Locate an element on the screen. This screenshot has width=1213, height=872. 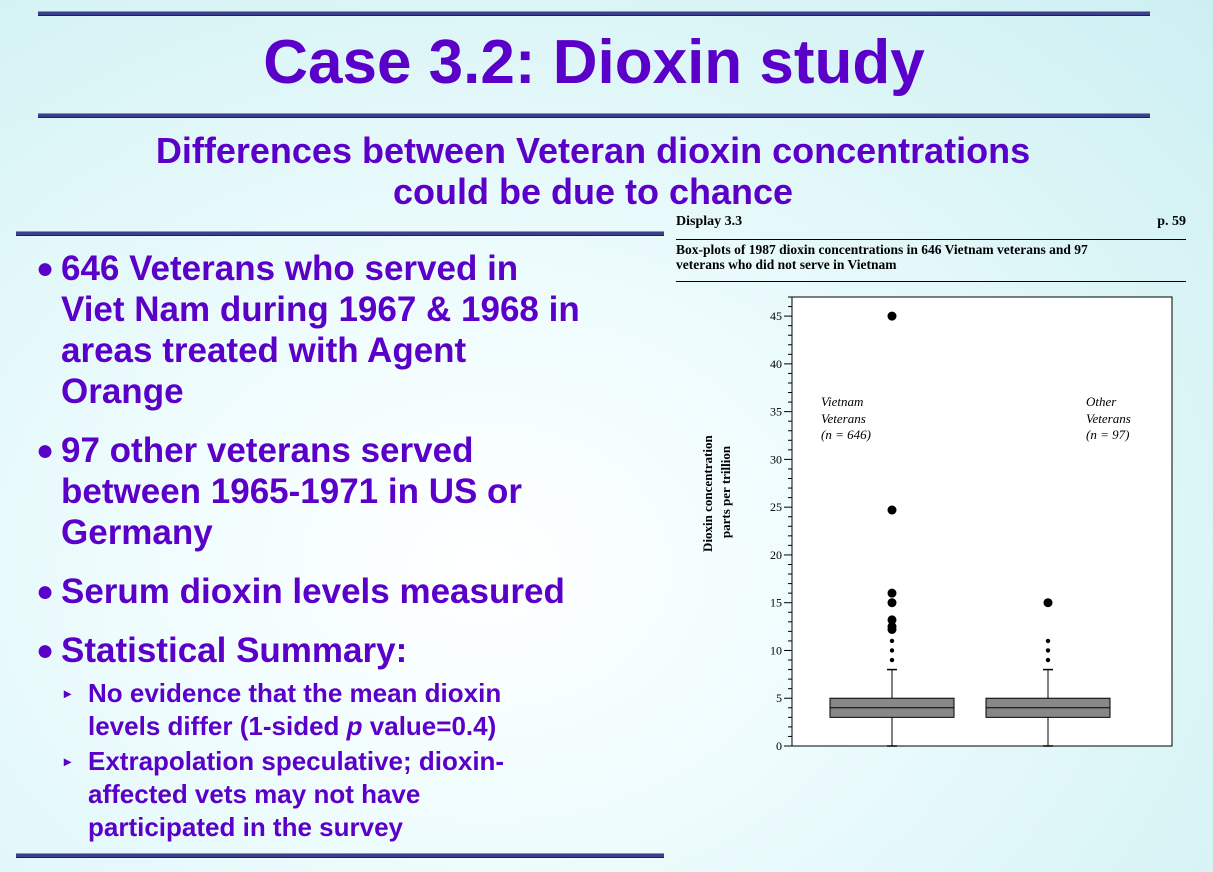
sub-bullet-text: levels differ (1-sided is located at coordinates (217, 726).